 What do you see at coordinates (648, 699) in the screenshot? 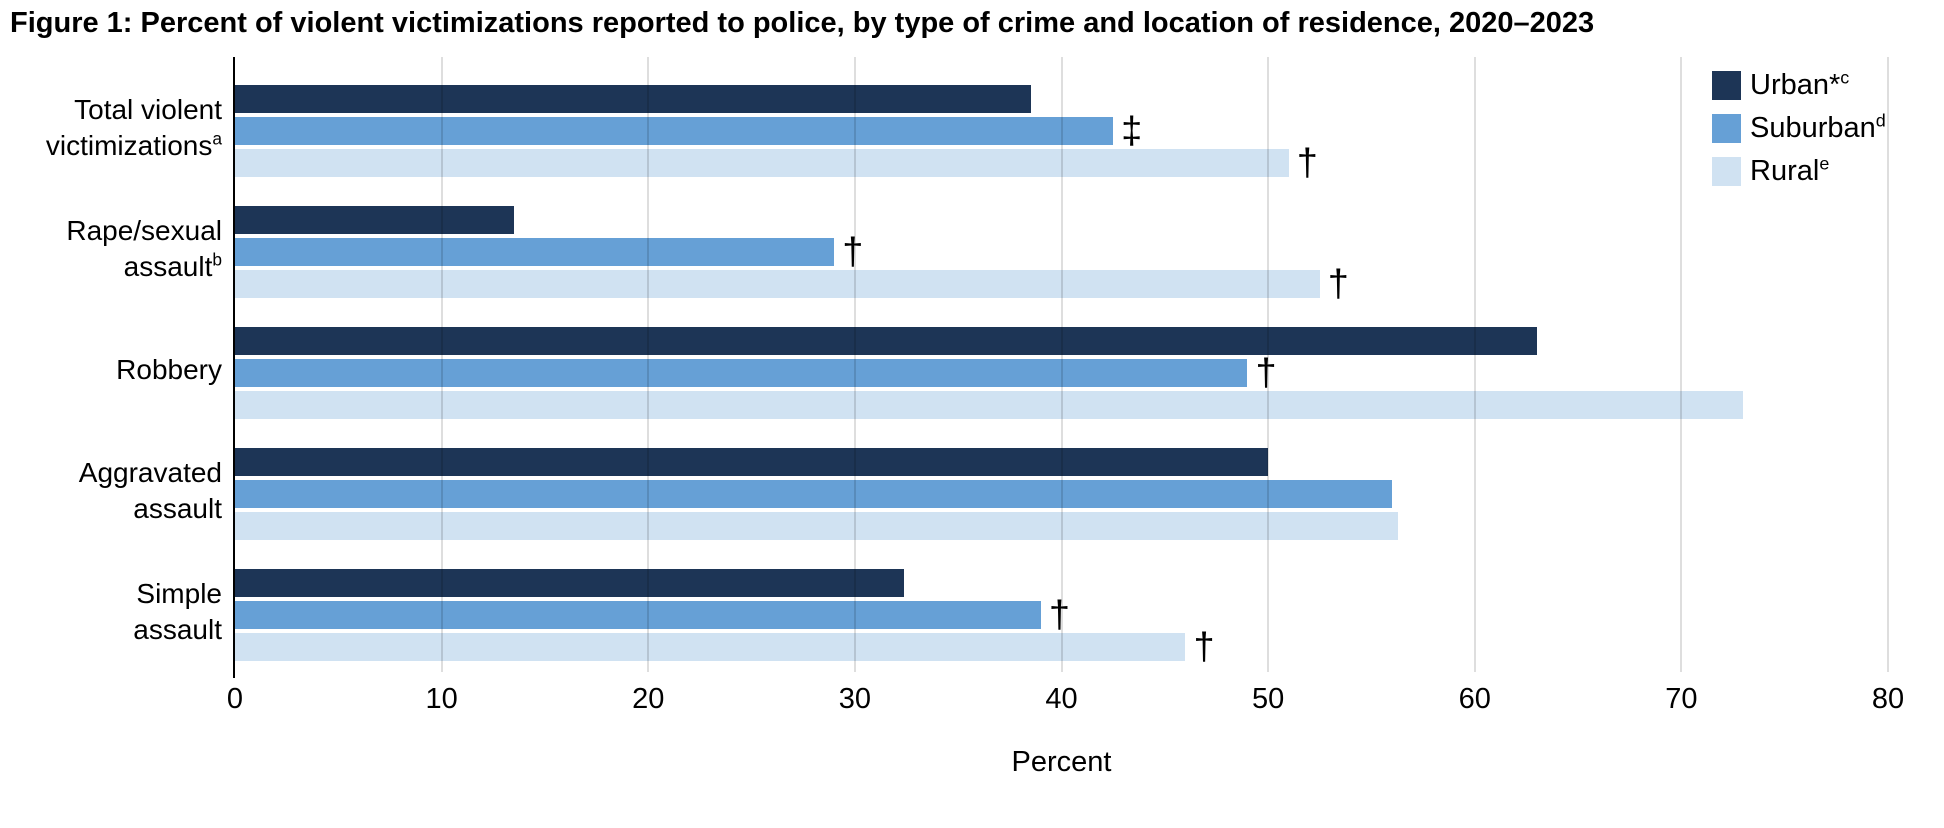
I see `x-tick-20: 20` at bounding box center [648, 699].